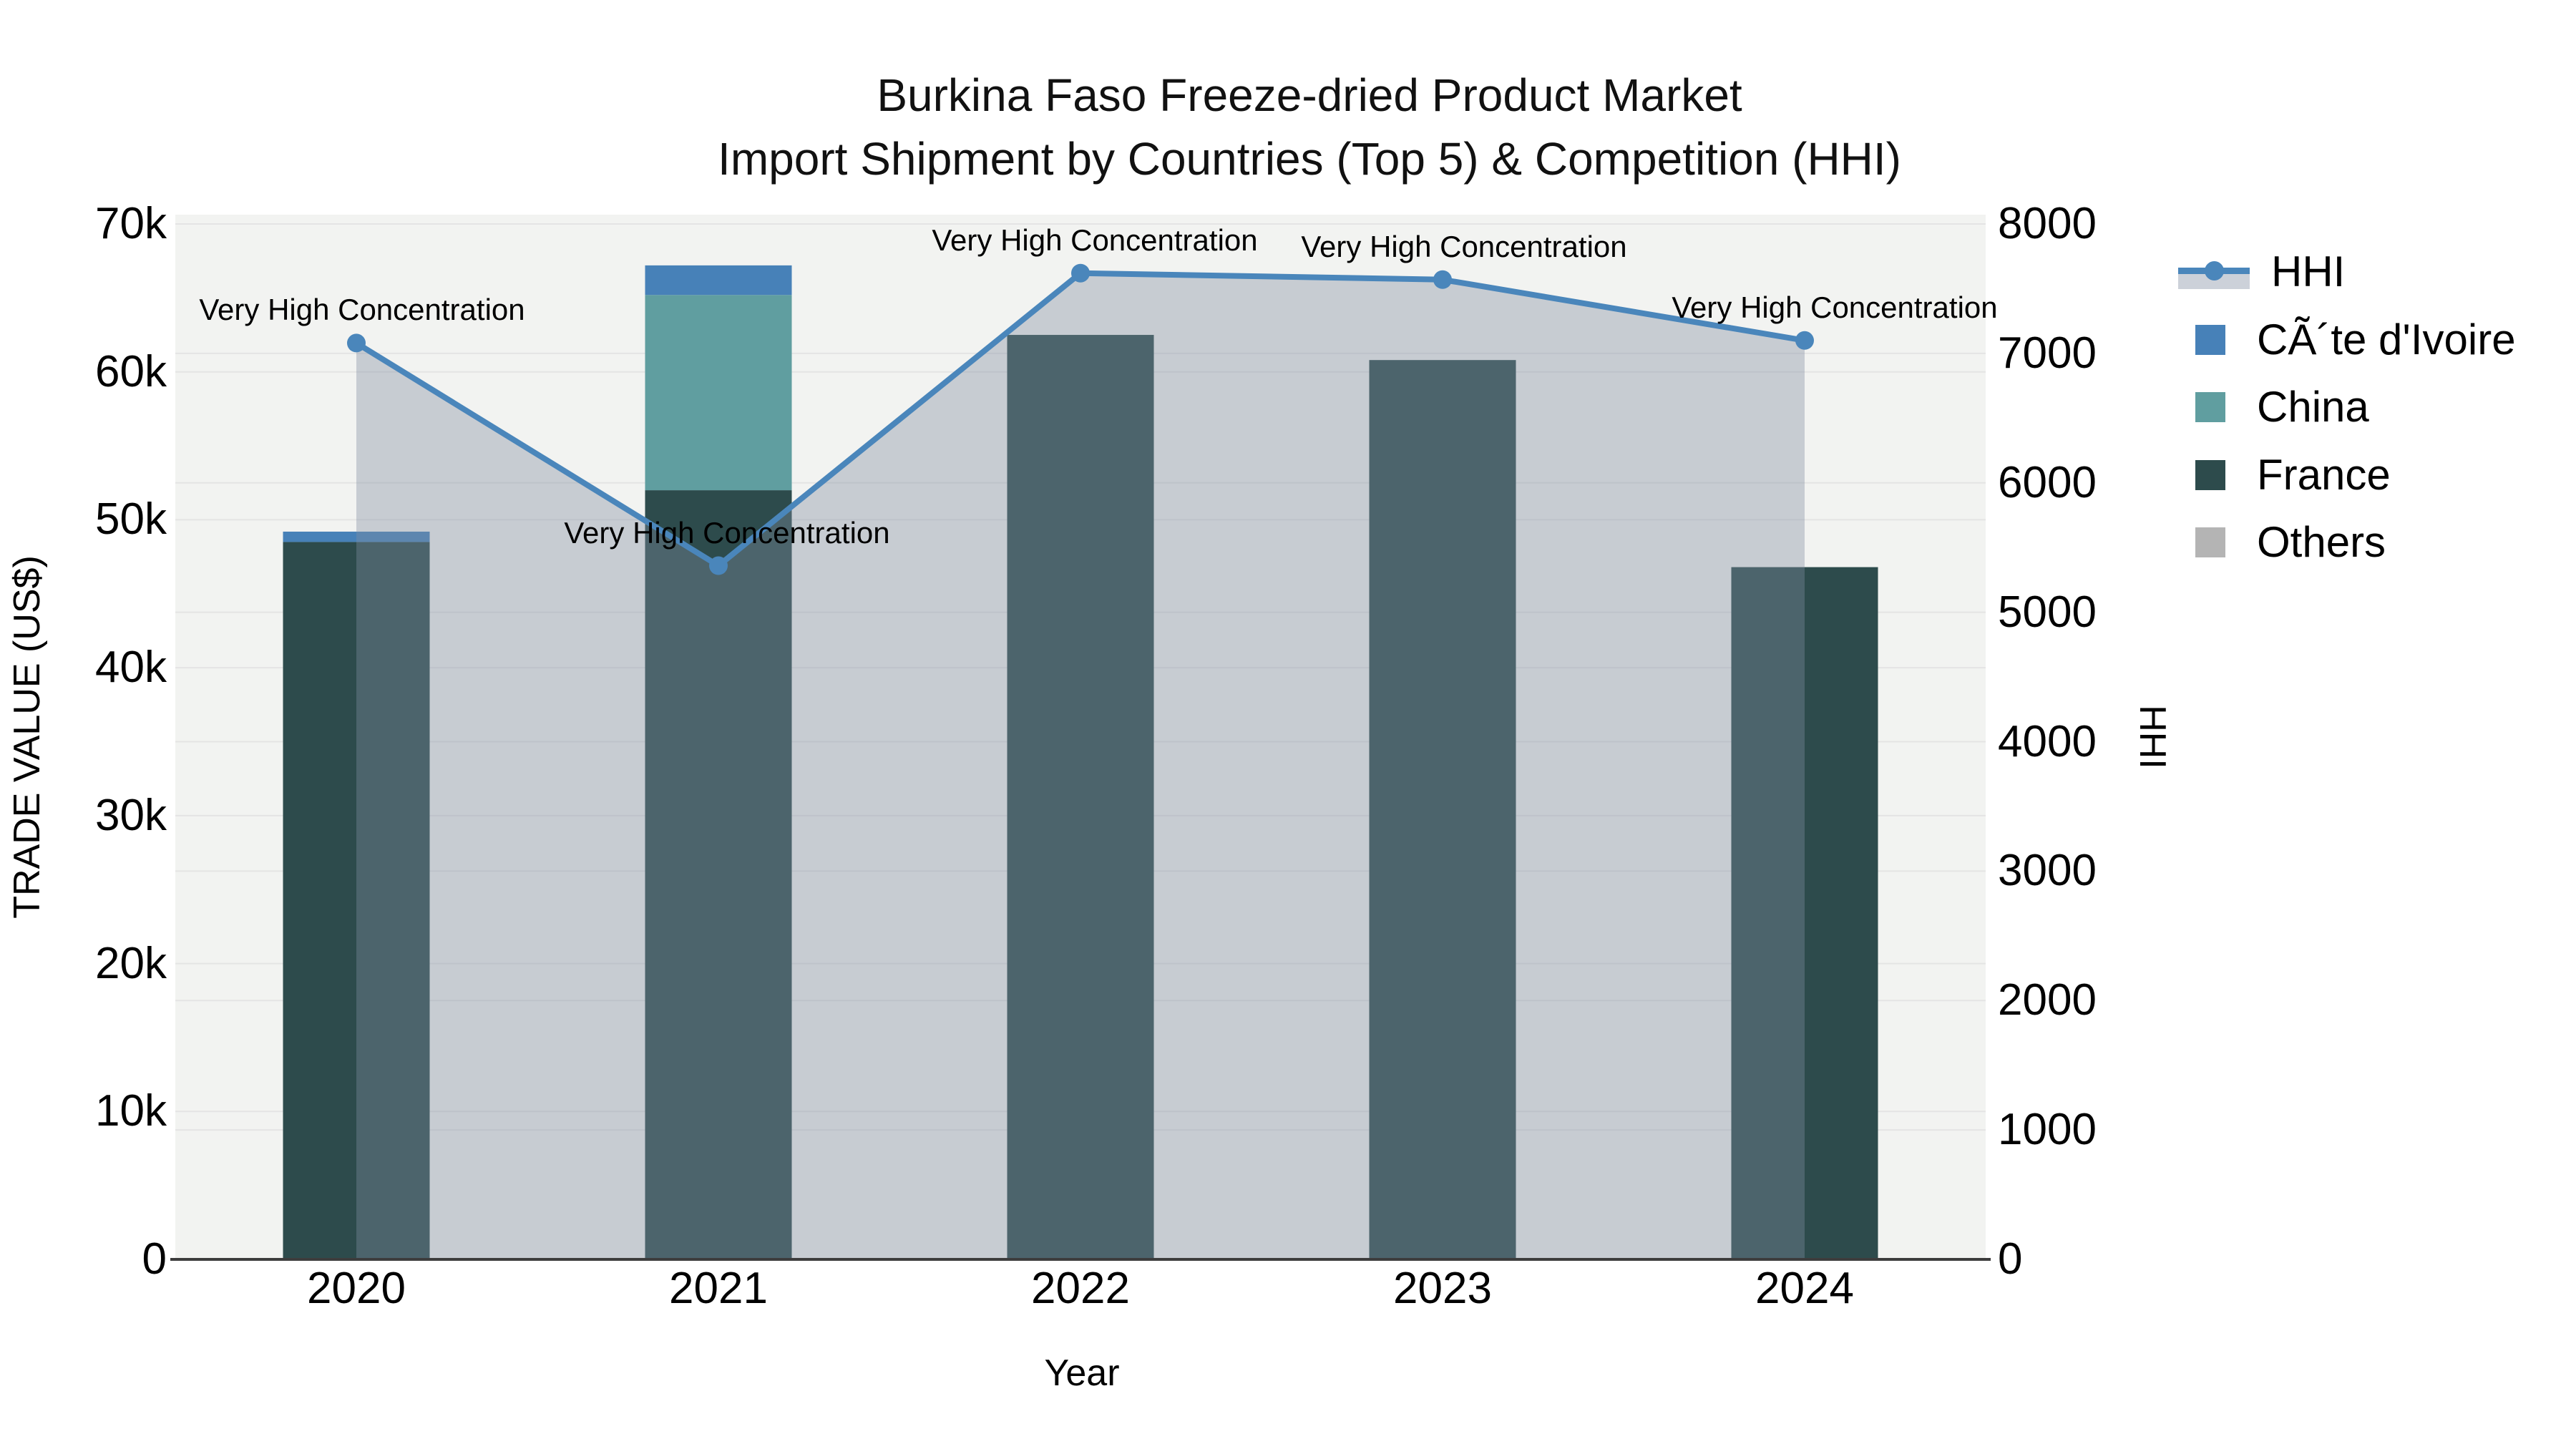 The width and height of the screenshot is (2576, 1449). What do you see at coordinates (1442, 810) in the screenshot?
I see `bar-france-2023` at bounding box center [1442, 810].